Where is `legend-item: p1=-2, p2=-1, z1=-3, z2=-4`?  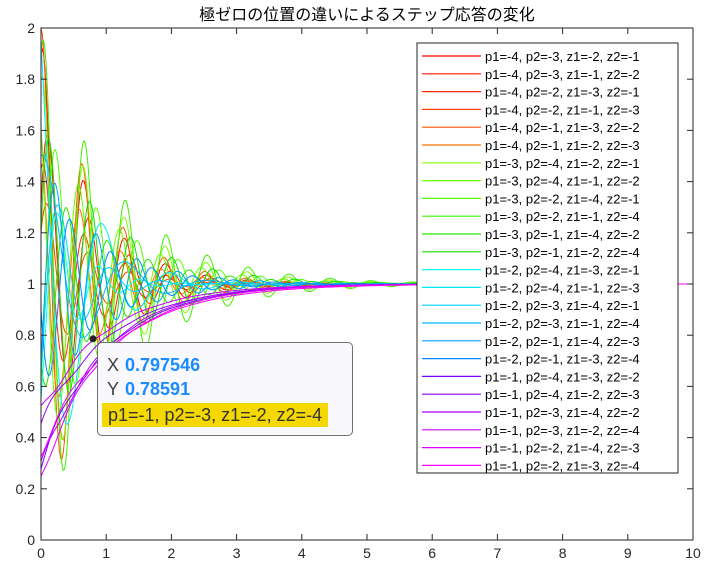
legend-item: p1=-2, p2=-1, z1=-3, z2=-4 is located at coordinates (531, 359).